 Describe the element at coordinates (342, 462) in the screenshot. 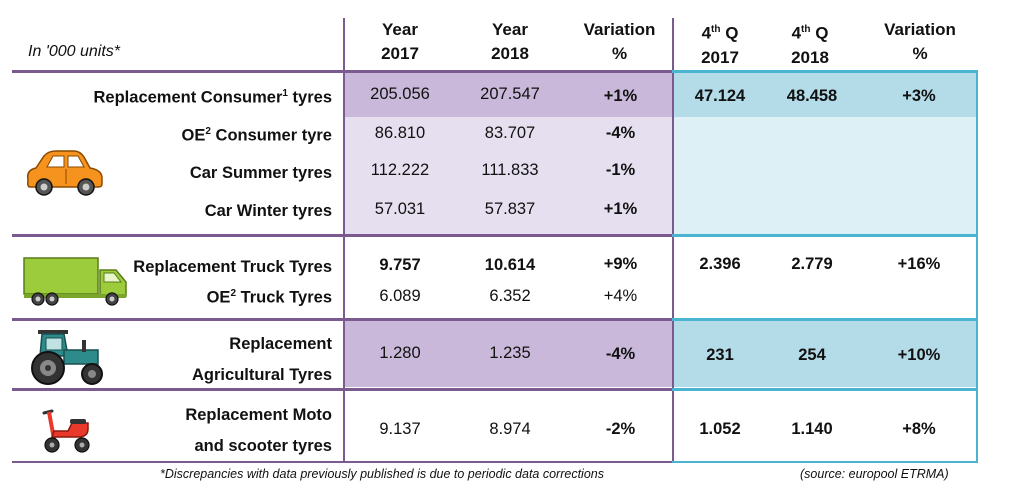

I see `separator-bottom` at that location.